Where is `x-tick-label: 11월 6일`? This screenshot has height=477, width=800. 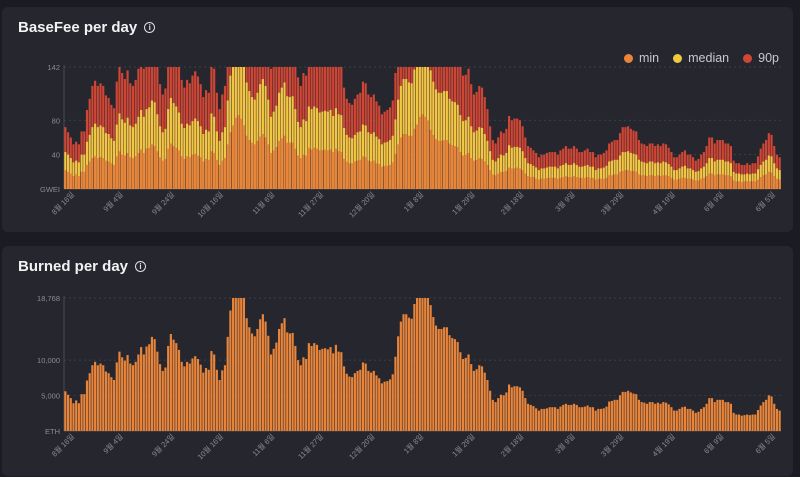
x-tick-label: 11월 6일 is located at coordinates (263, 202).